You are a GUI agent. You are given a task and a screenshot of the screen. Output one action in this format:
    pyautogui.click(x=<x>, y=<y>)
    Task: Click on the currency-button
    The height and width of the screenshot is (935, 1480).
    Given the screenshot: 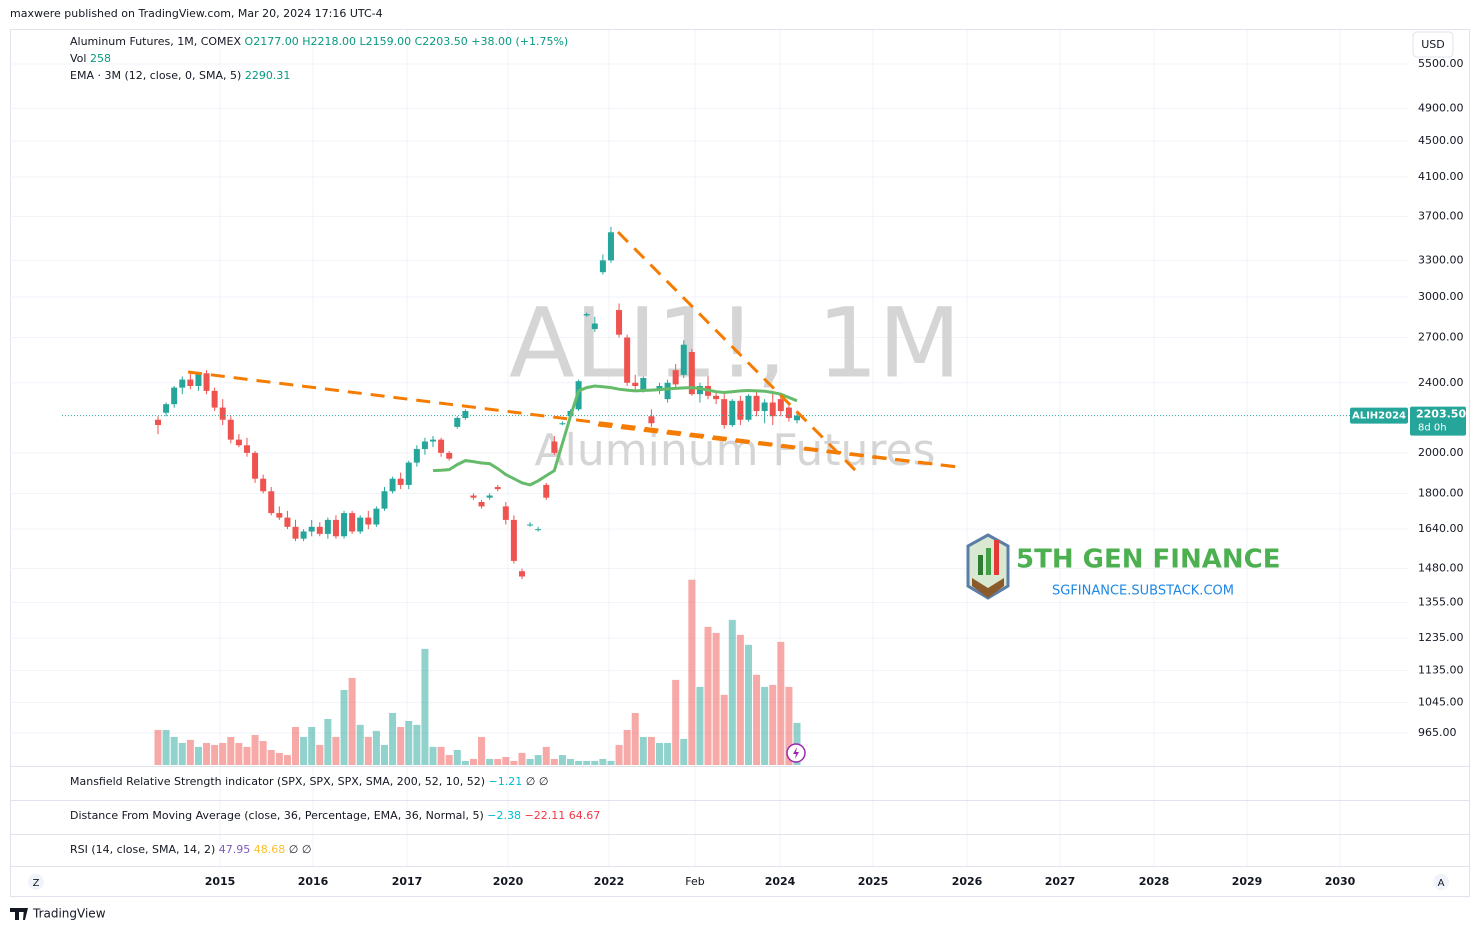 What is the action you would take?
    pyautogui.click(x=1433, y=44)
    